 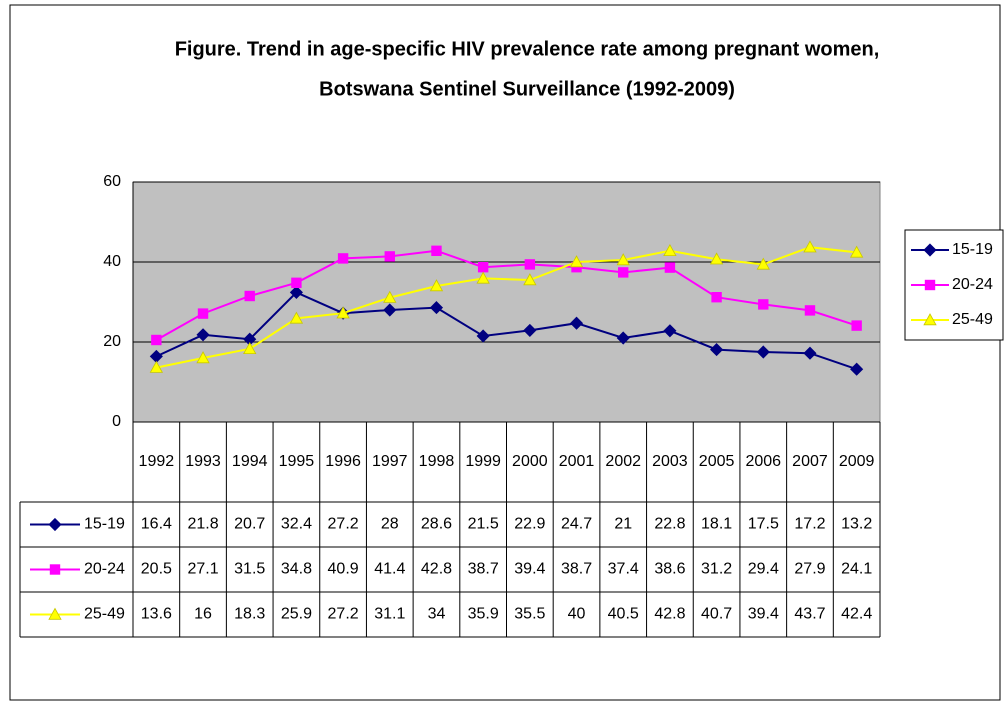 I want to click on table-value: 16.4, so click(x=156, y=524).